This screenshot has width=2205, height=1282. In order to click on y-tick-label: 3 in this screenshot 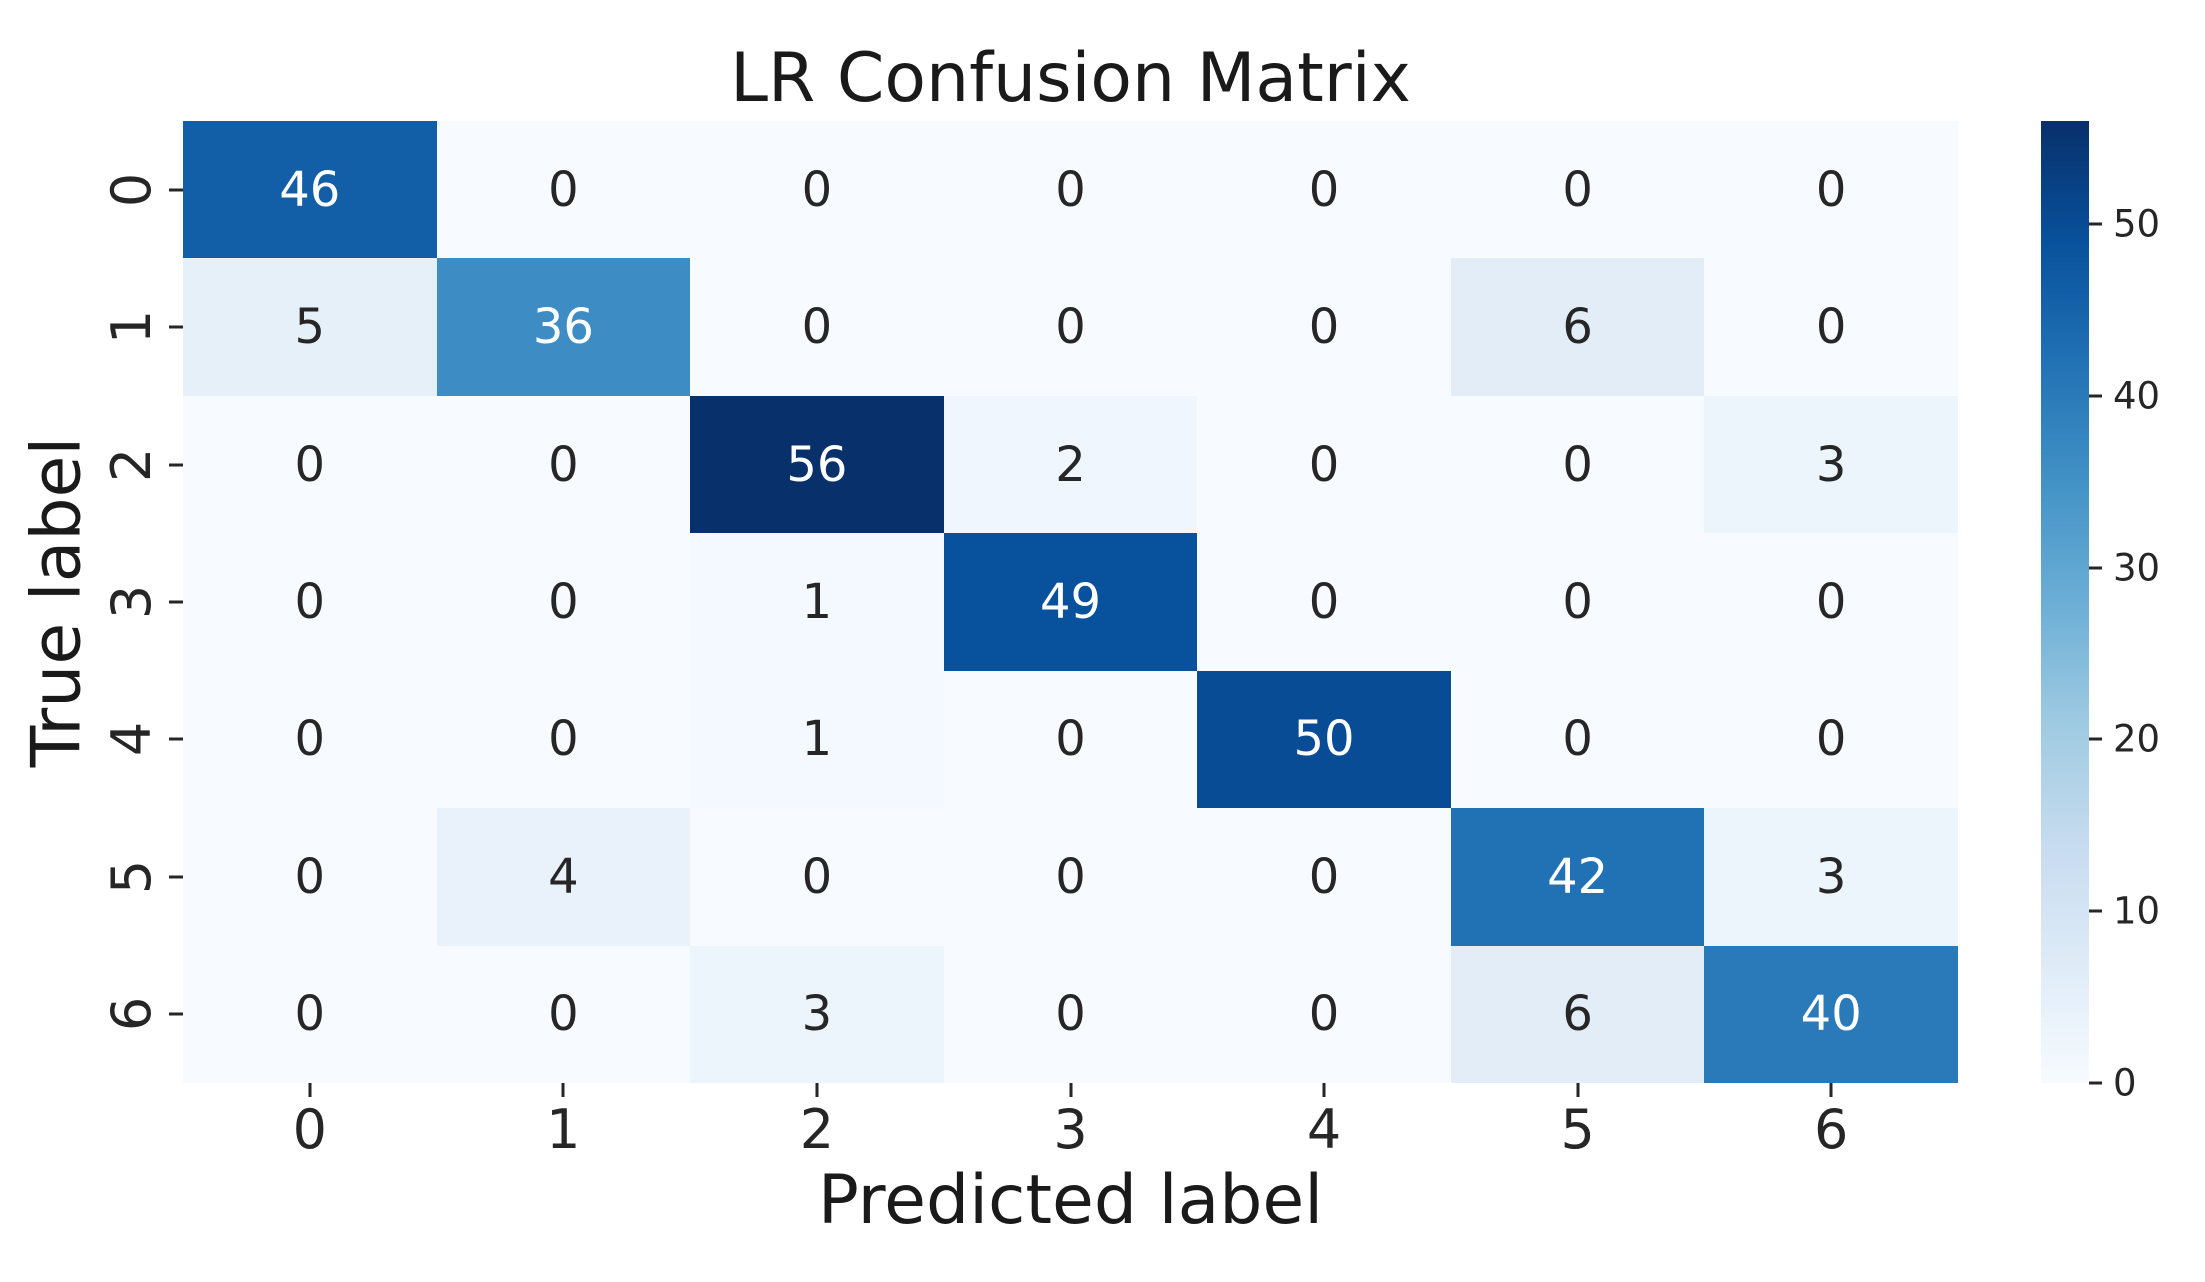, I will do `click(131, 602)`.